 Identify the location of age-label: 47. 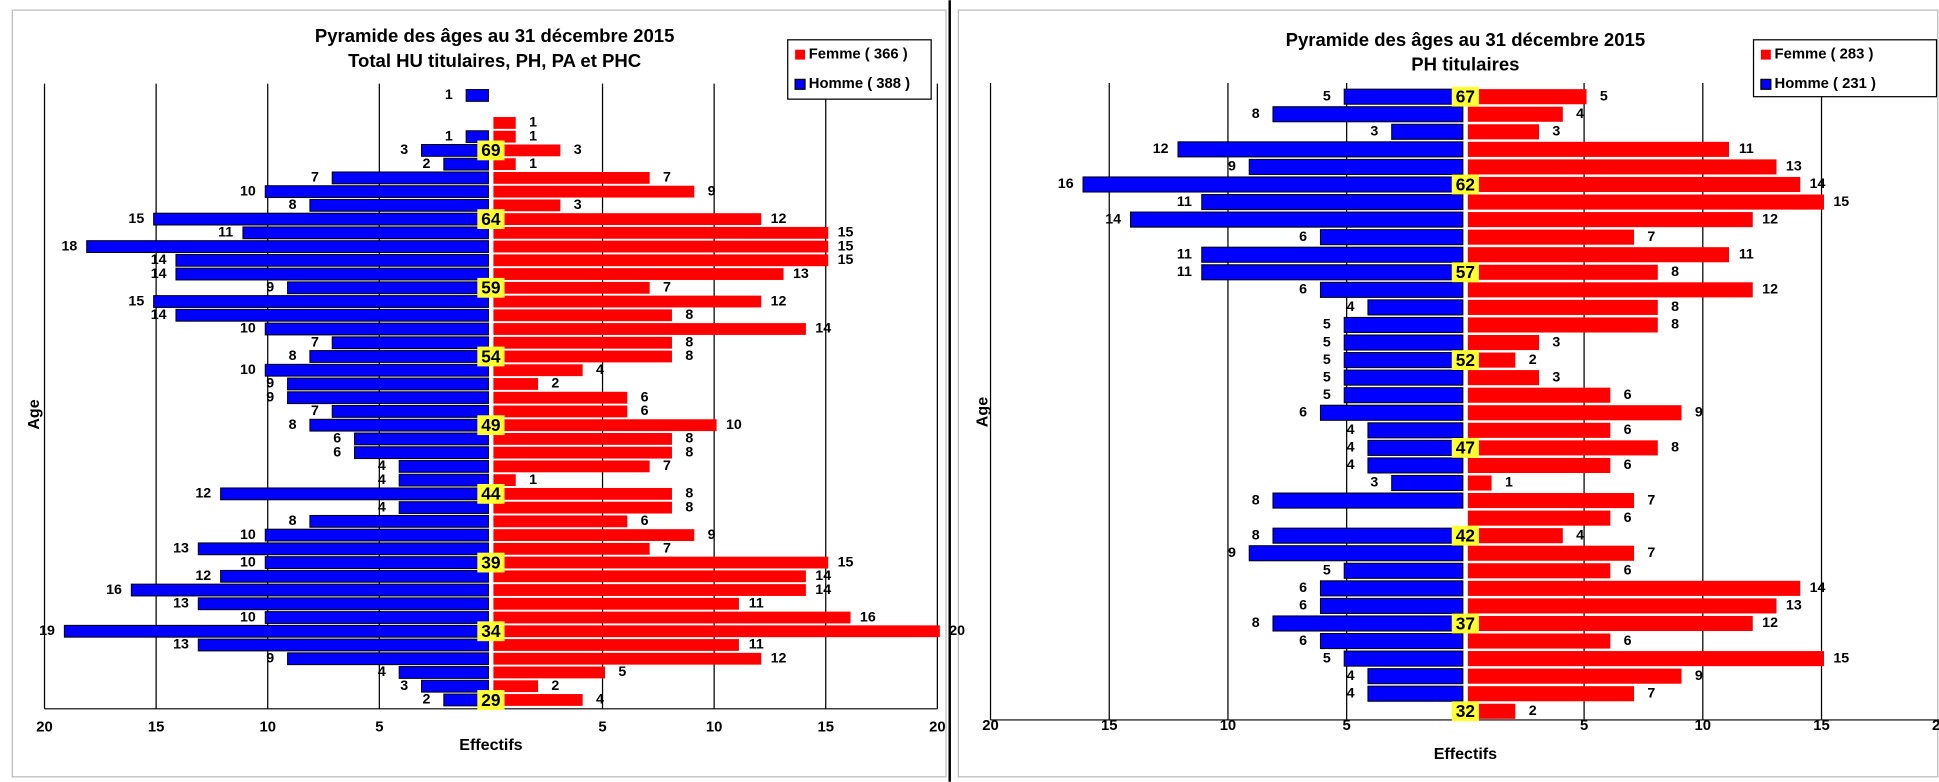
(1465, 448).